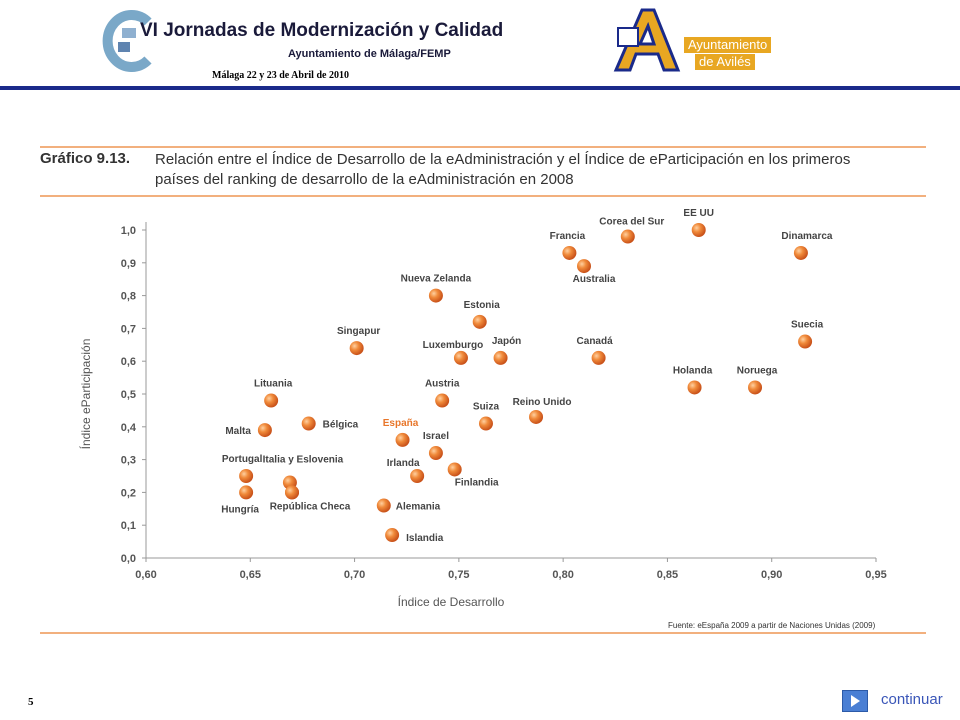 The height and width of the screenshot is (720, 960). I want to click on y-tick-label: 0,9, so click(128, 264).